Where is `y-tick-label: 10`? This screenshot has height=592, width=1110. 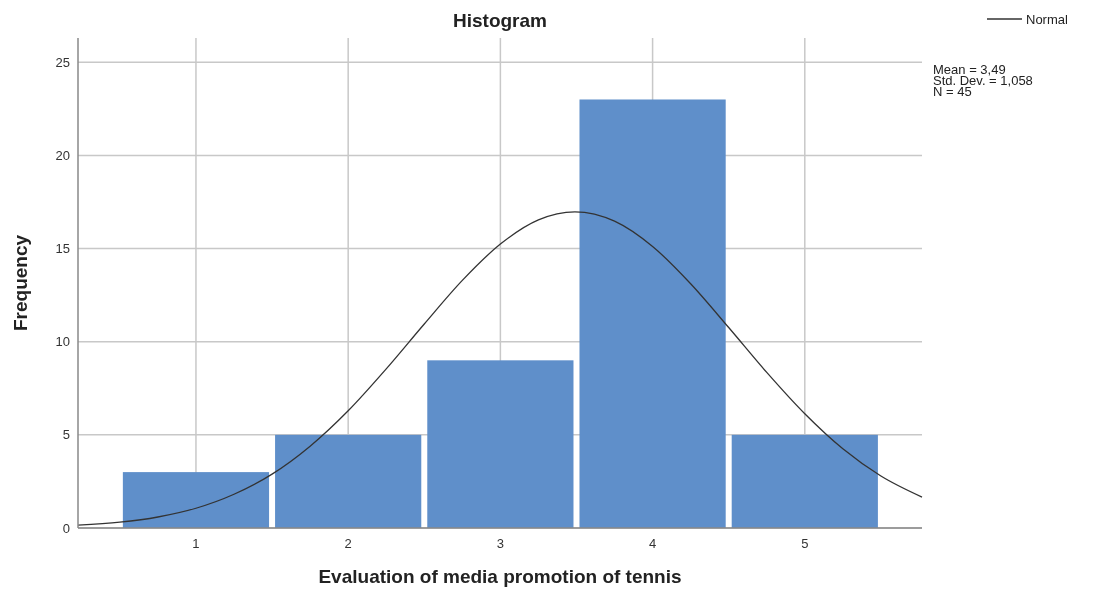
y-tick-label: 10 is located at coordinates (62, 342).